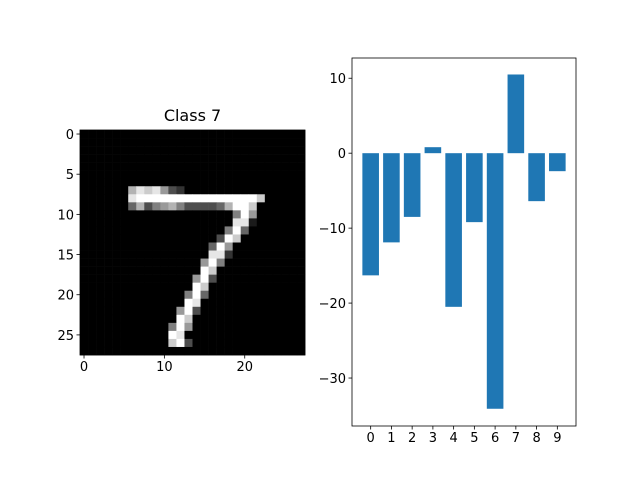  Describe the element at coordinates (516, 438) in the screenshot. I see `x-tick-label: 7` at that location.